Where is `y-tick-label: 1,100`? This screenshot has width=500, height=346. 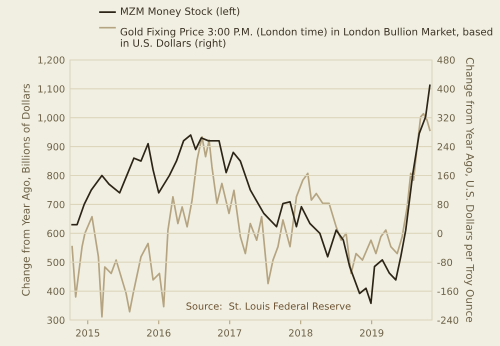
y-tick-label: 1,100 is located at coordinates (51, 89).